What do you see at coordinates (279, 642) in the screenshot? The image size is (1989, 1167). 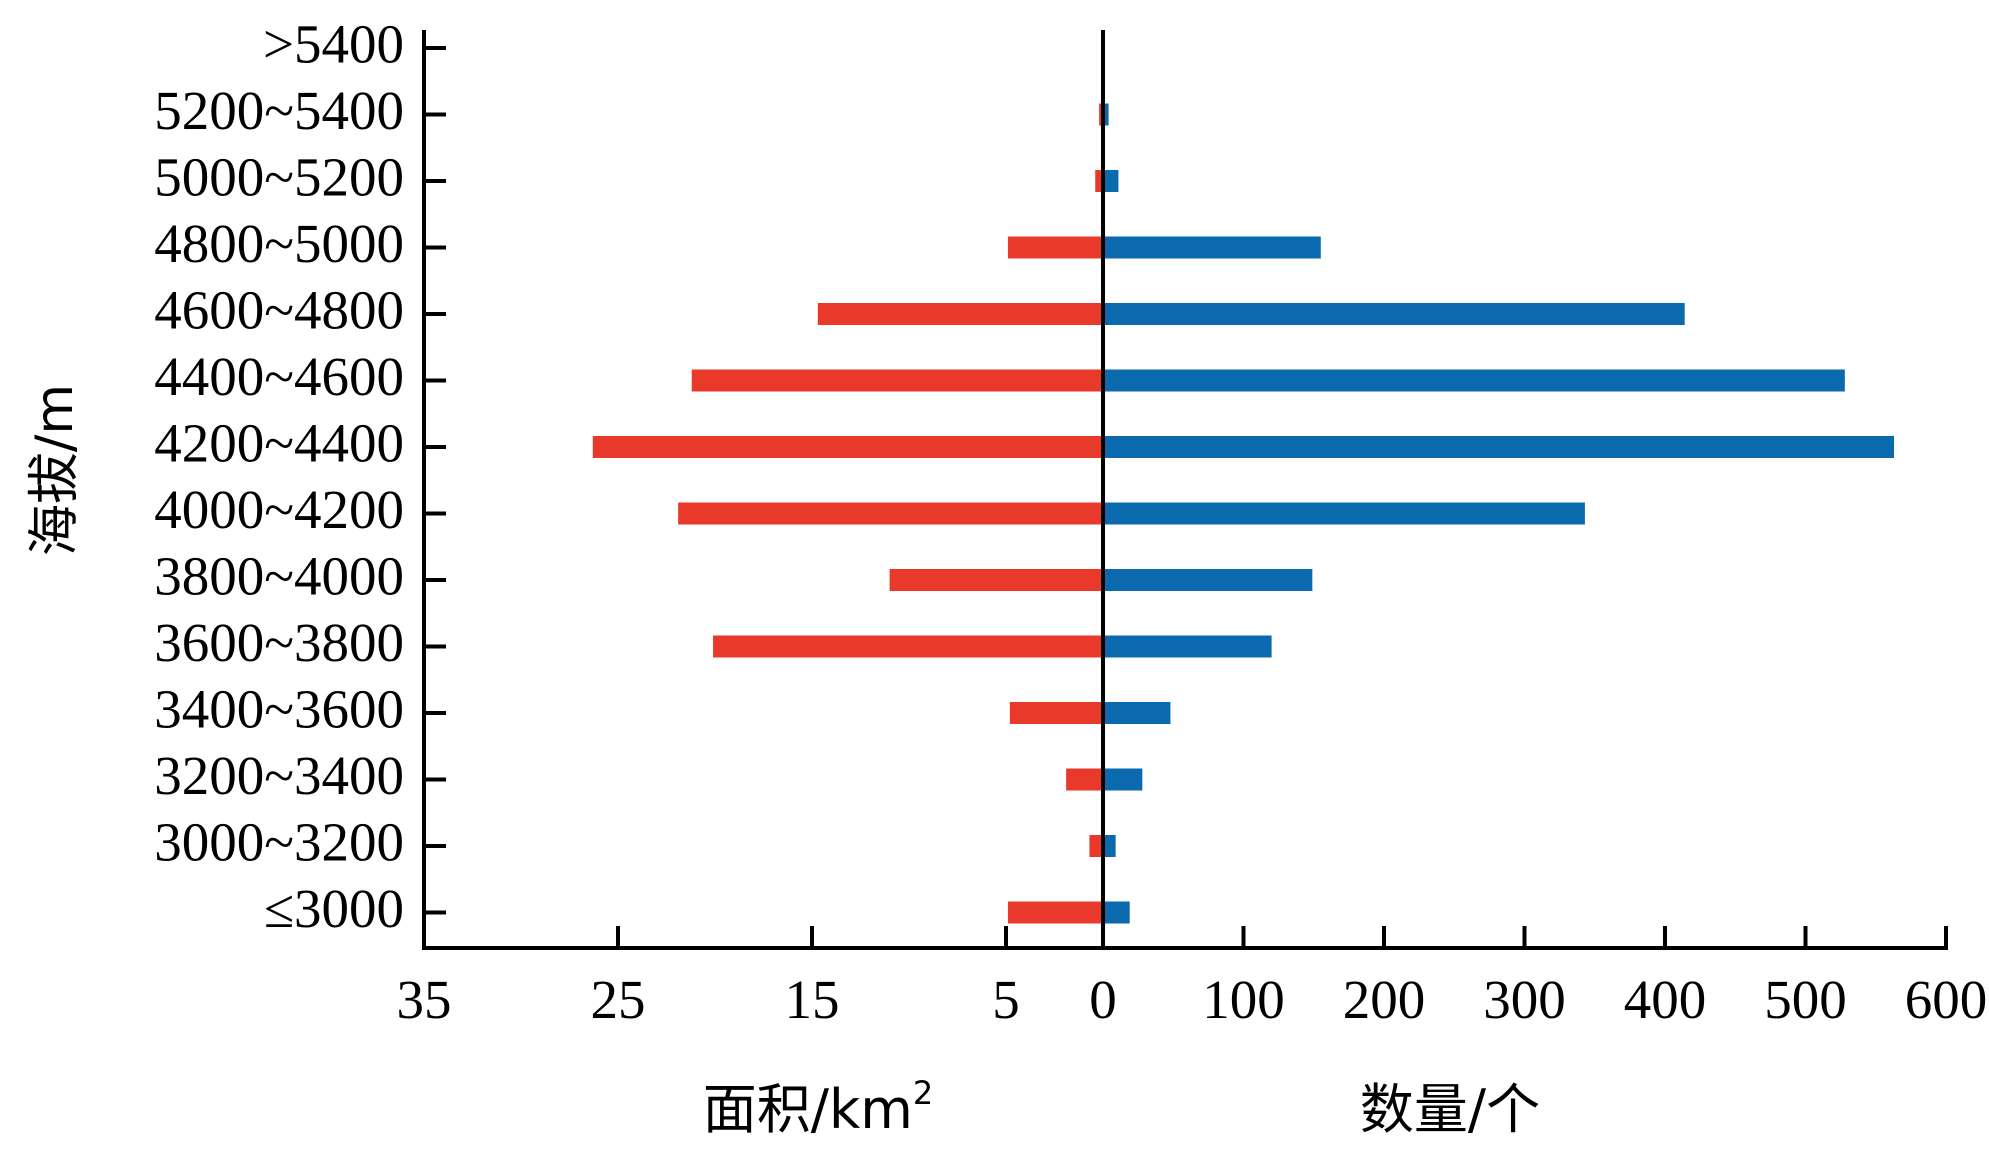 I see `y-tick-label: 3600~3800` at bounding box center [279, 642].